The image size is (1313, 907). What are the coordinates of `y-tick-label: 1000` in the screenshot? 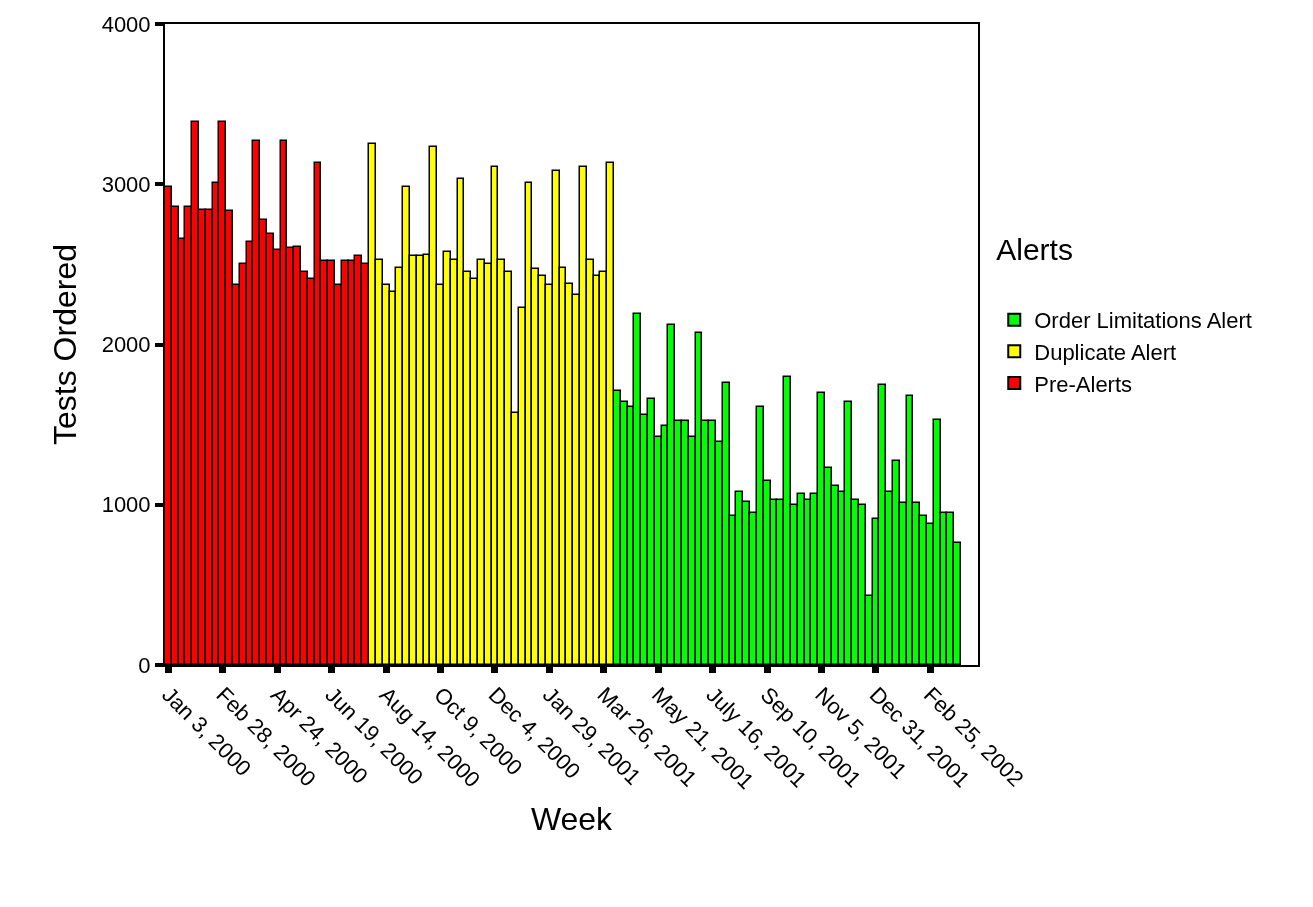 It's located at (126, 505).